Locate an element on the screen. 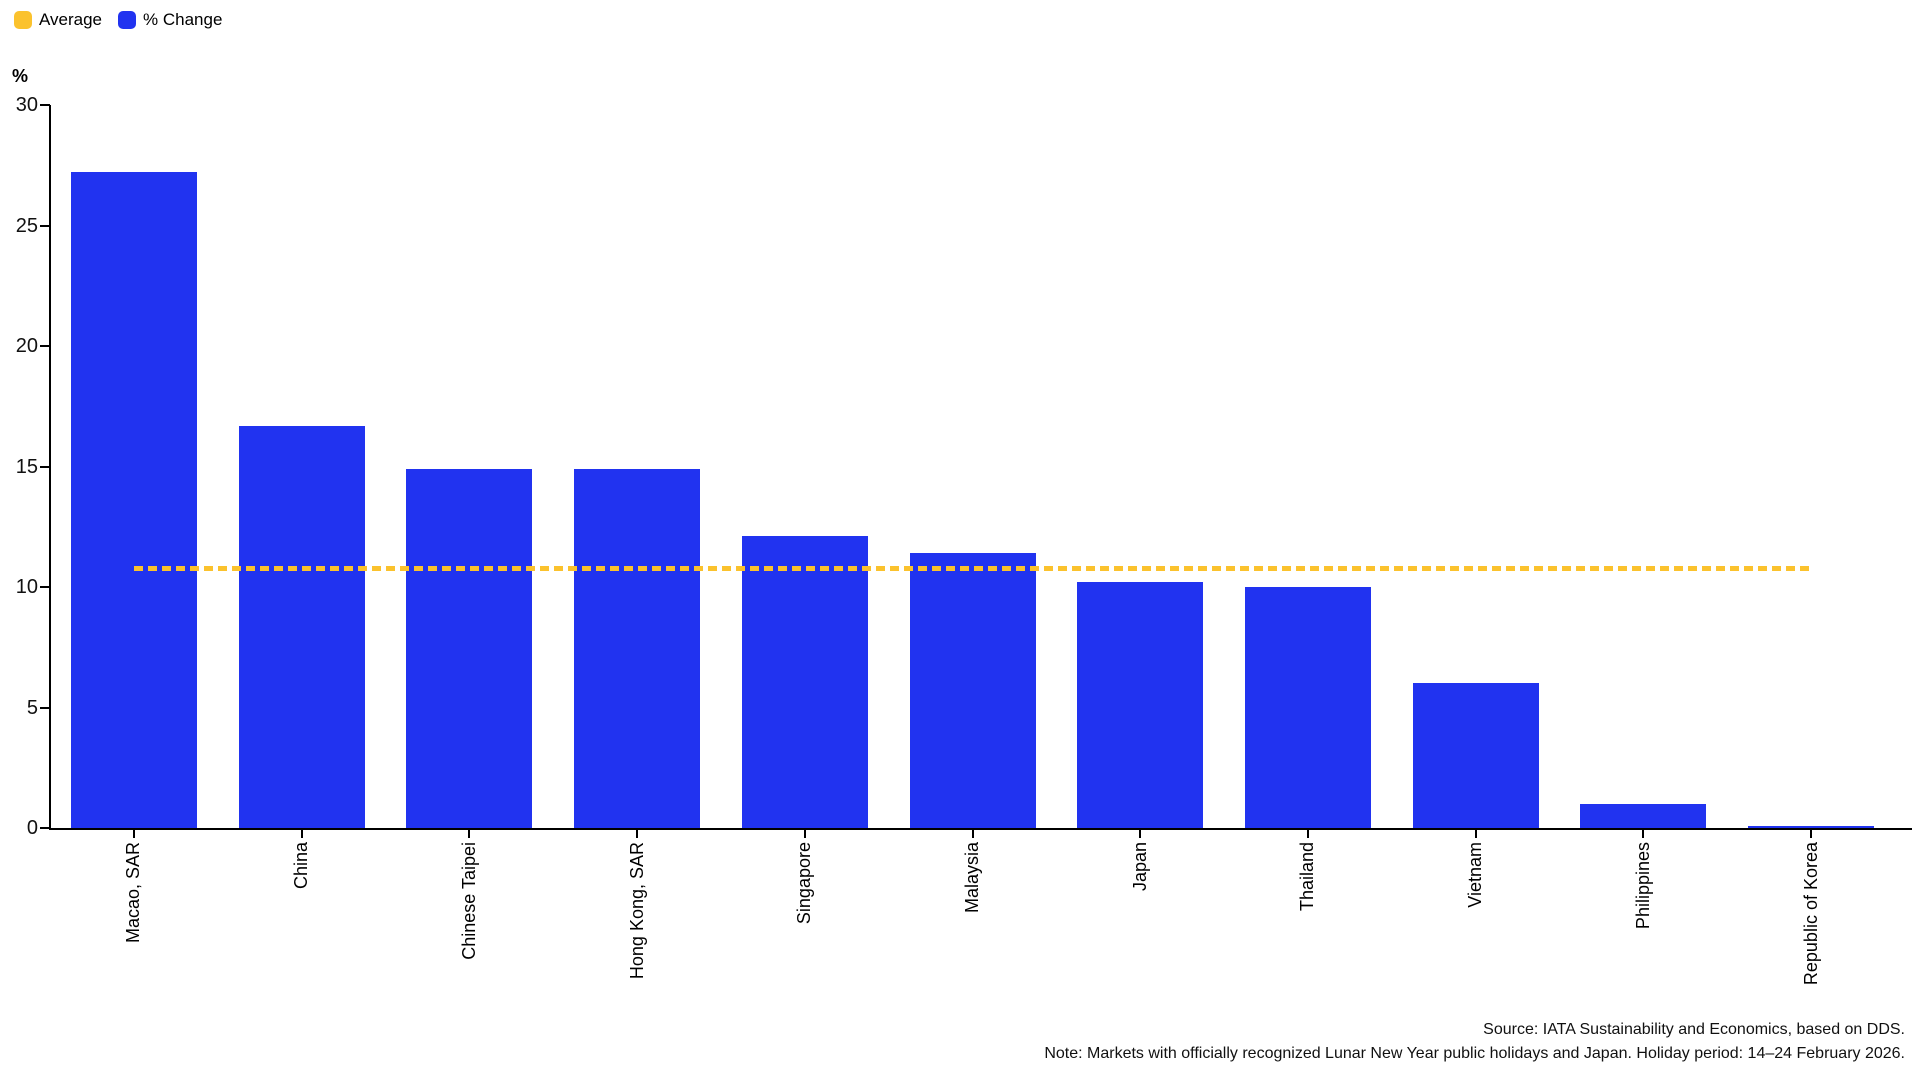 This screenshot has width=1920, height=1080. y-tick-label-0: 0 is located at coordinates (32, 828).